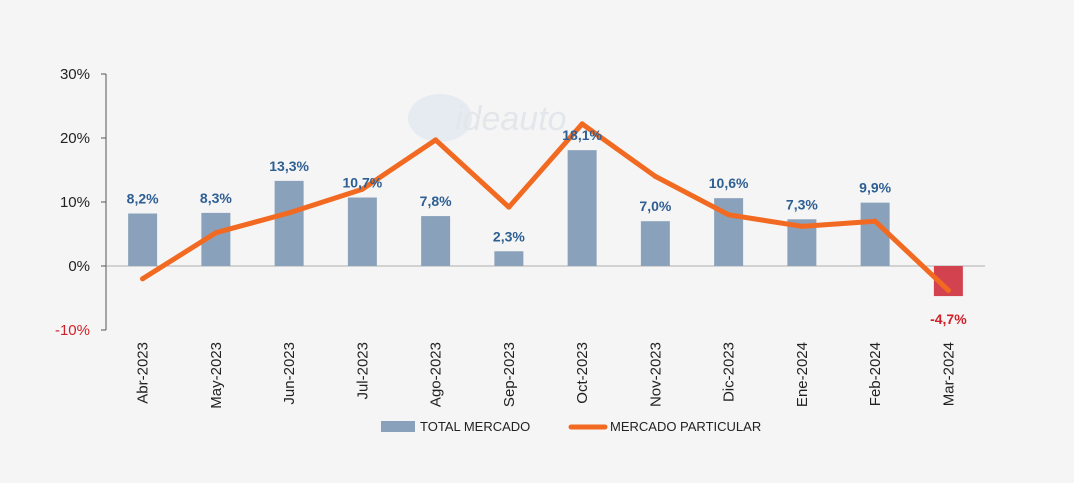 The image size is (1074, 483). What do you see at coordinates (511, 119) in the screenshot?
I see `watermark-logo-text: ideauto` at bounding box center [511, 119].